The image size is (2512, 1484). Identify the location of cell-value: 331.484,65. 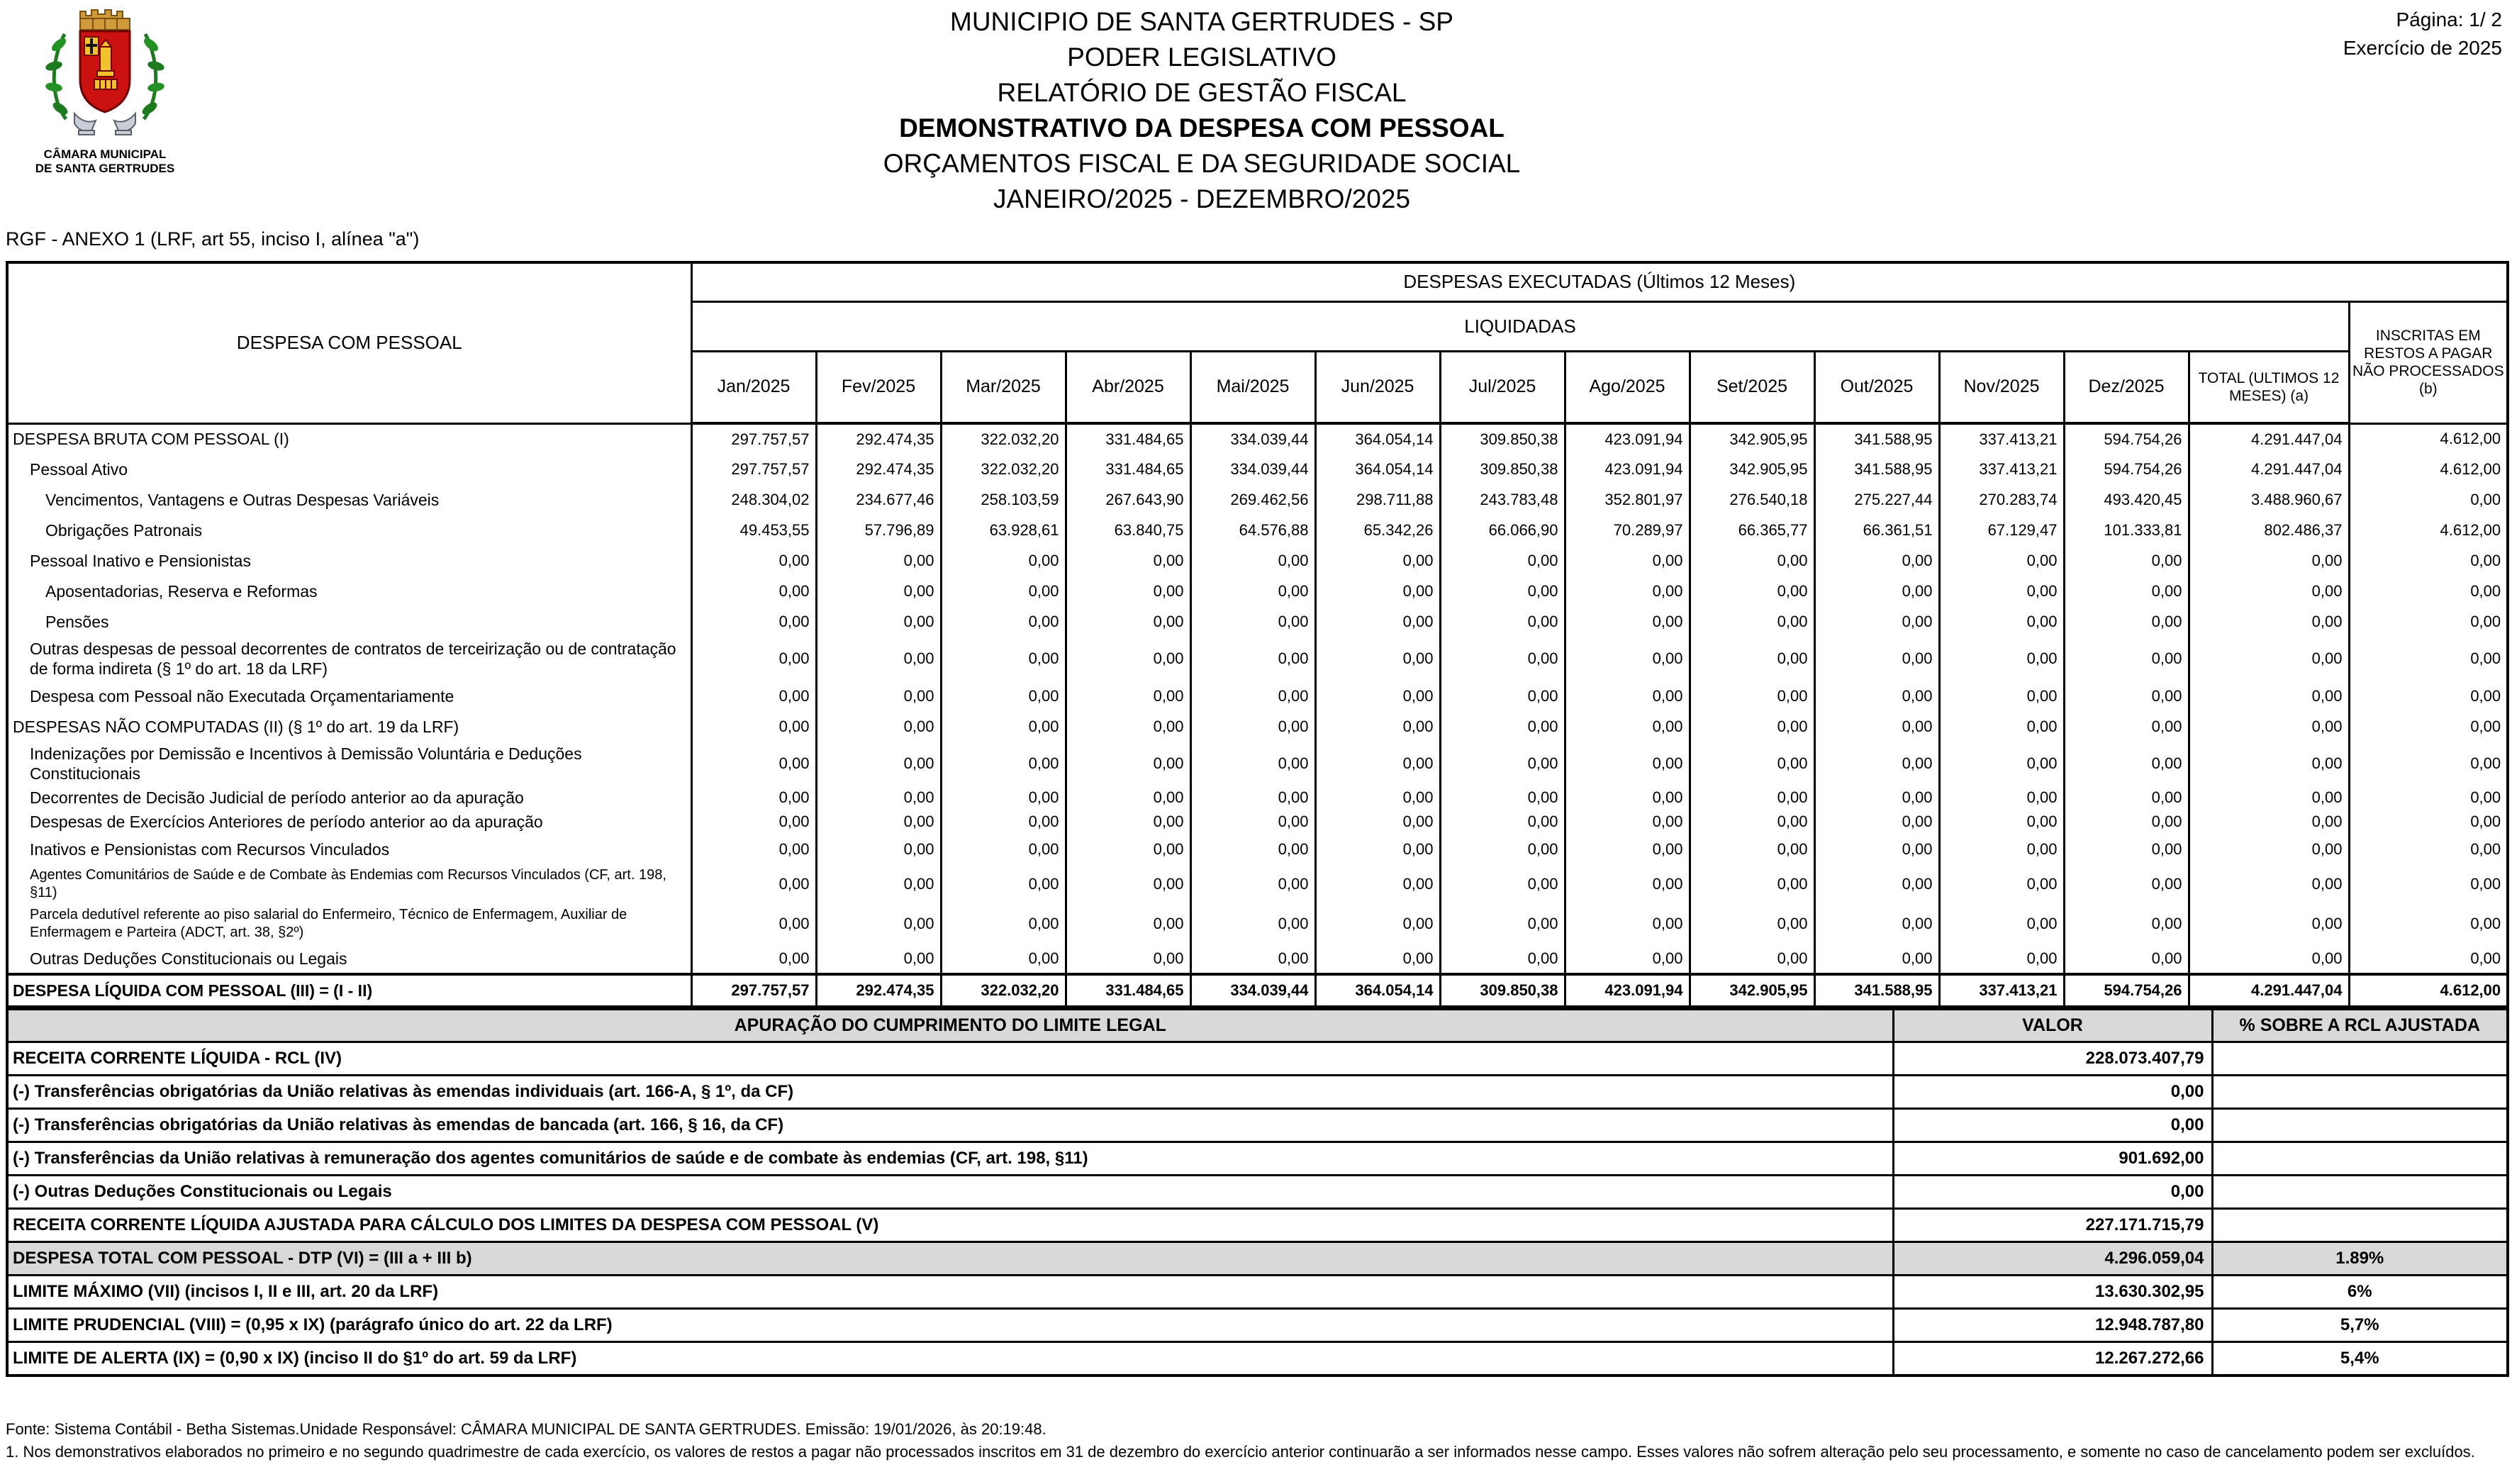
(1128, 990).